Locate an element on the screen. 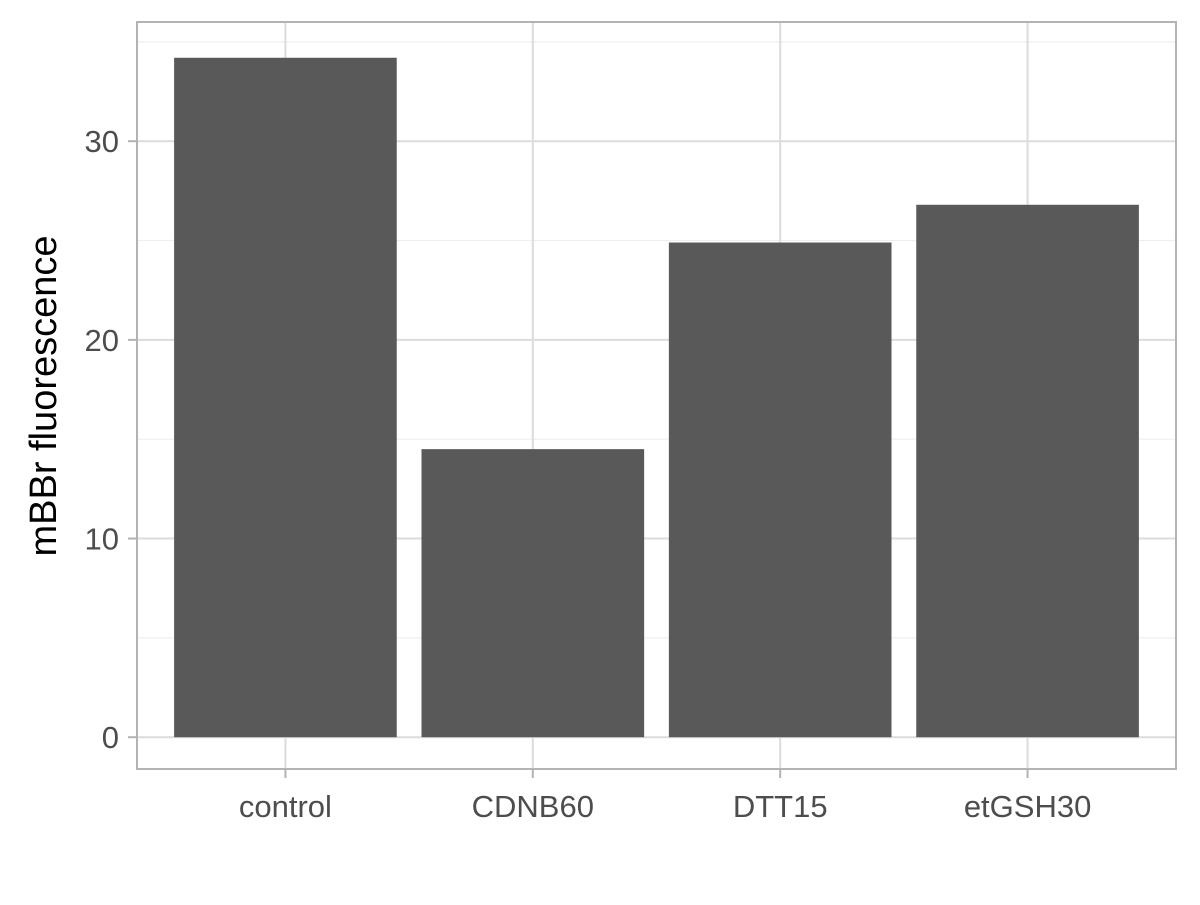 This screenshot has width=1200, height=905. y-tick-labels: 0 10 20 30 is located at coordinates (102, 439).